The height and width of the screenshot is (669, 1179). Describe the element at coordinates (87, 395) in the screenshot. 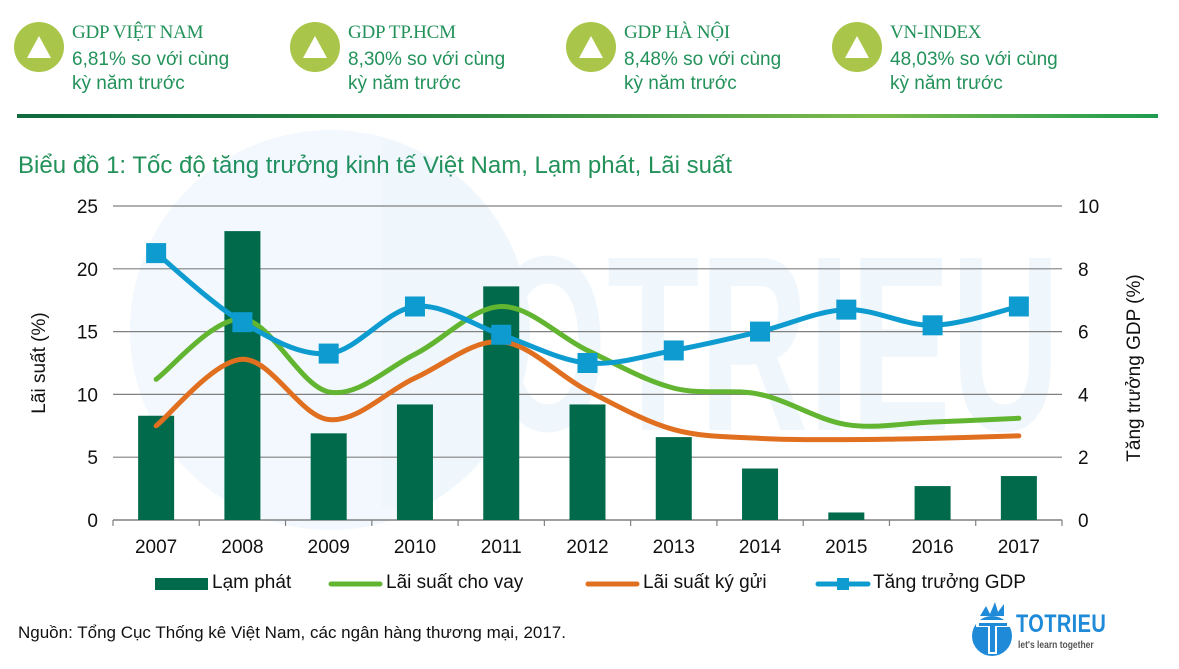

I see `y-tick-label: 10` at that location.